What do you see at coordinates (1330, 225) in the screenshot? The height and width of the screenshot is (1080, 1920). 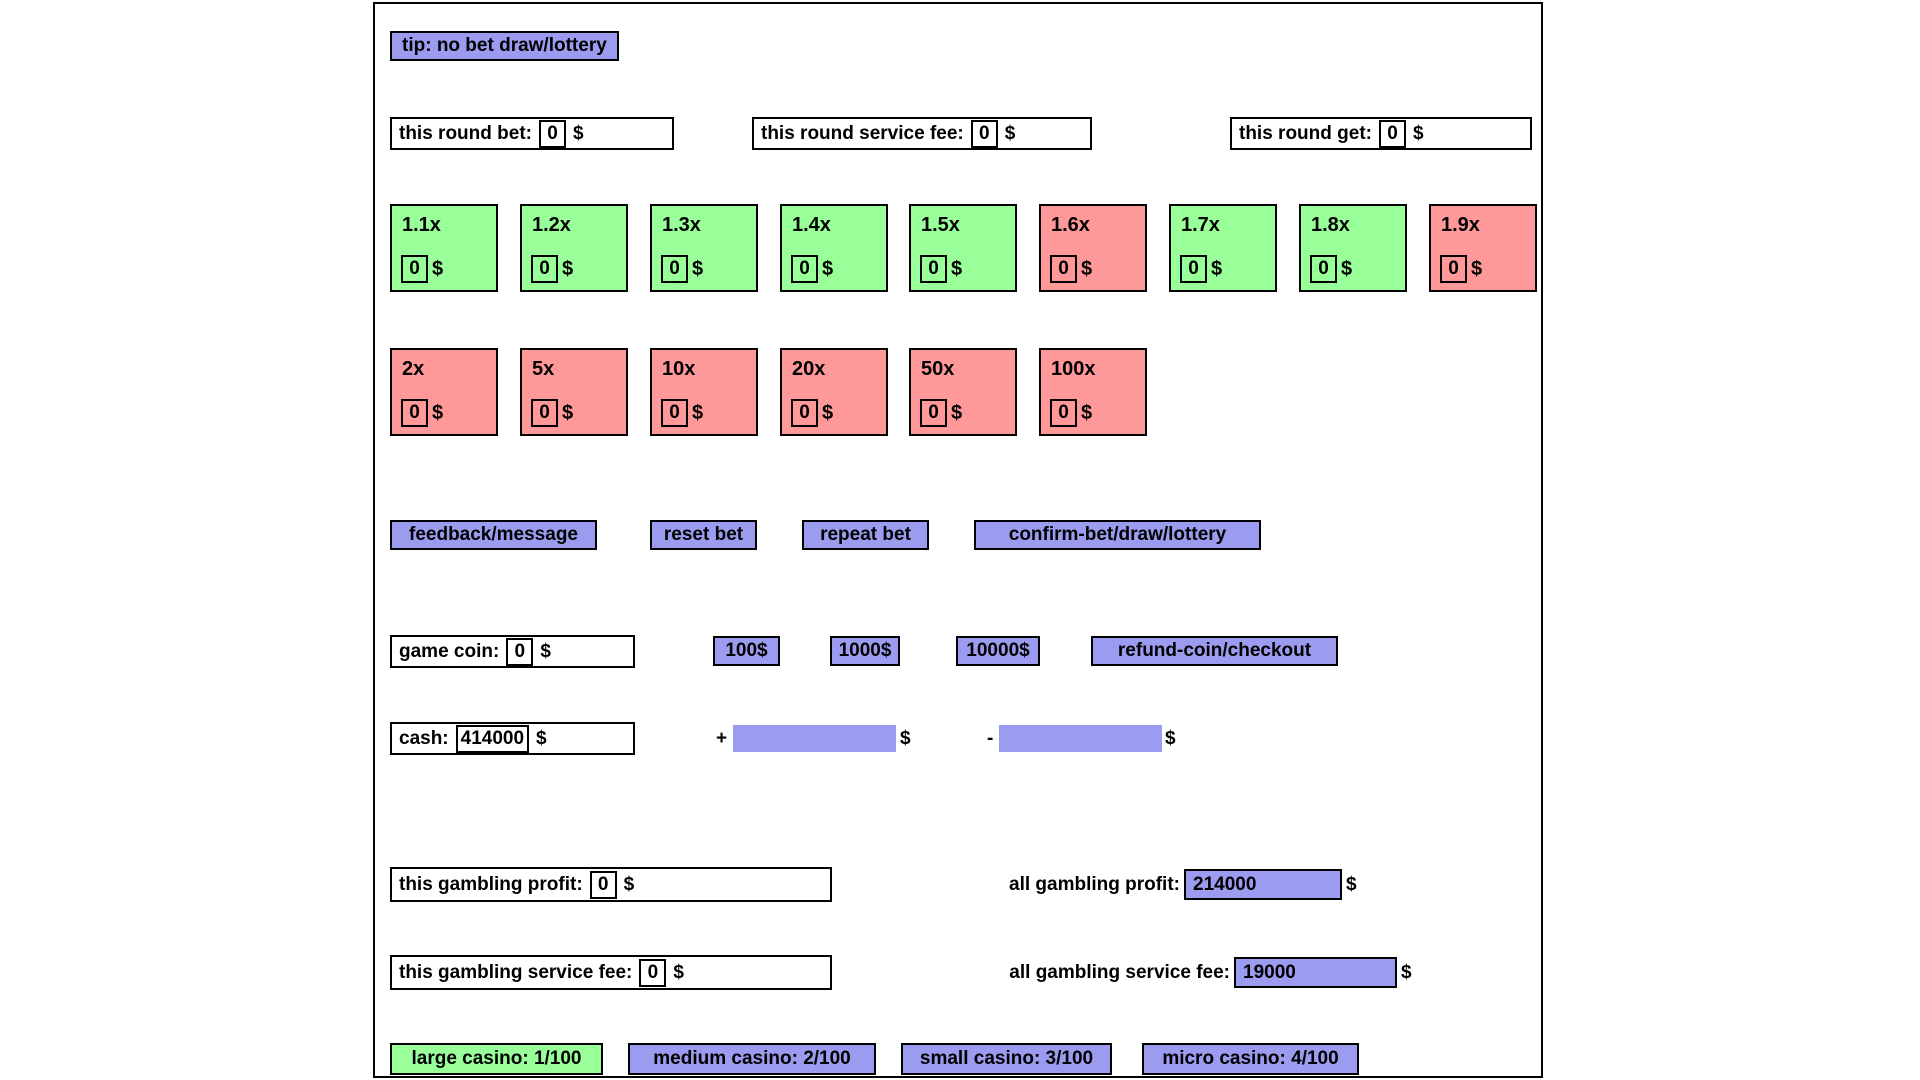 I see `multiplier-label: 1.8x` at bounding box center [1330, 225].